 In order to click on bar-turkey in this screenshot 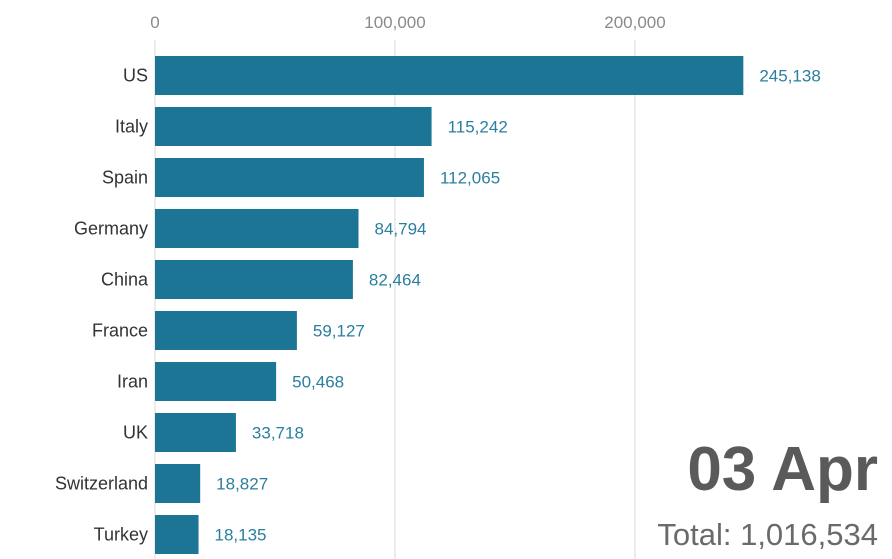, I will do `click(177, 534)`.